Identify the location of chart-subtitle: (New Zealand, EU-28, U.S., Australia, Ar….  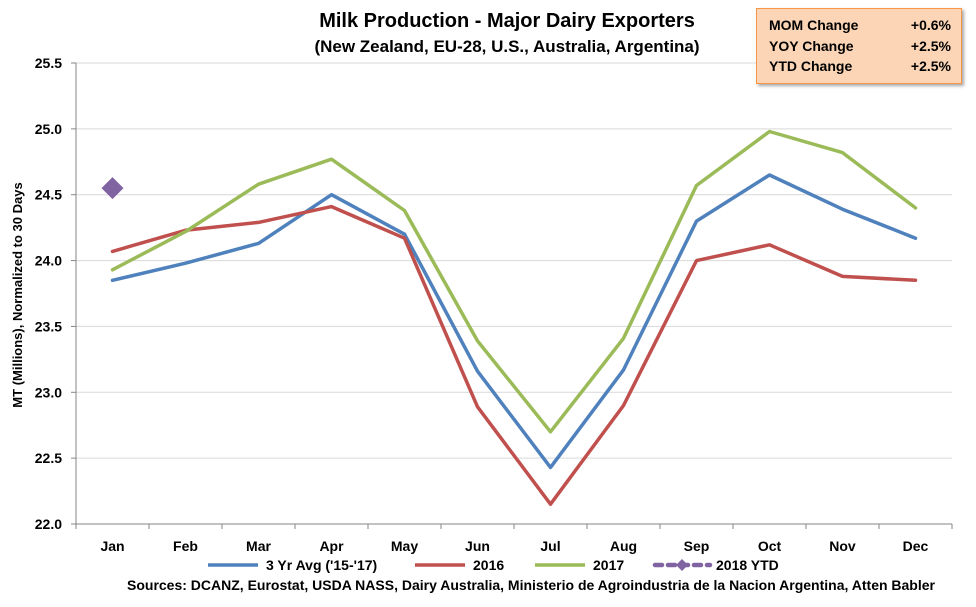
(506, 46).